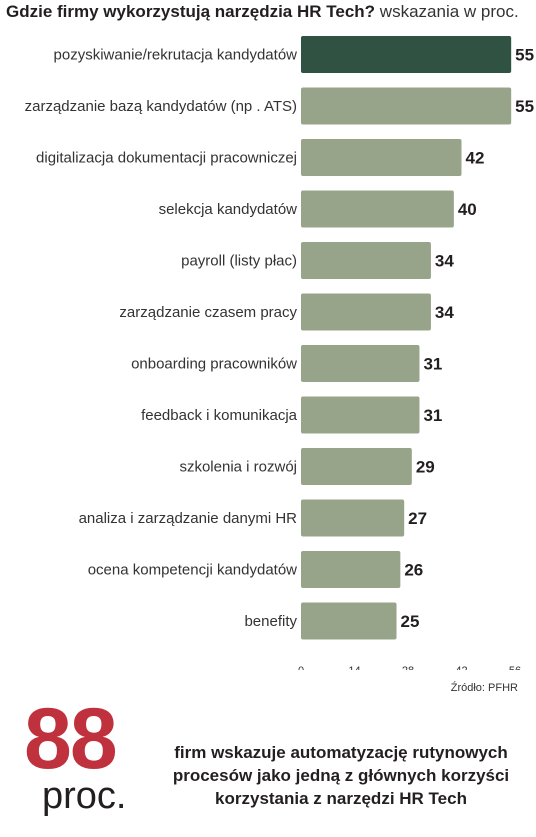 The image size is (536, 837). I want to click on category-label: ocena kompetencji kandydatów, so click(192, 570).